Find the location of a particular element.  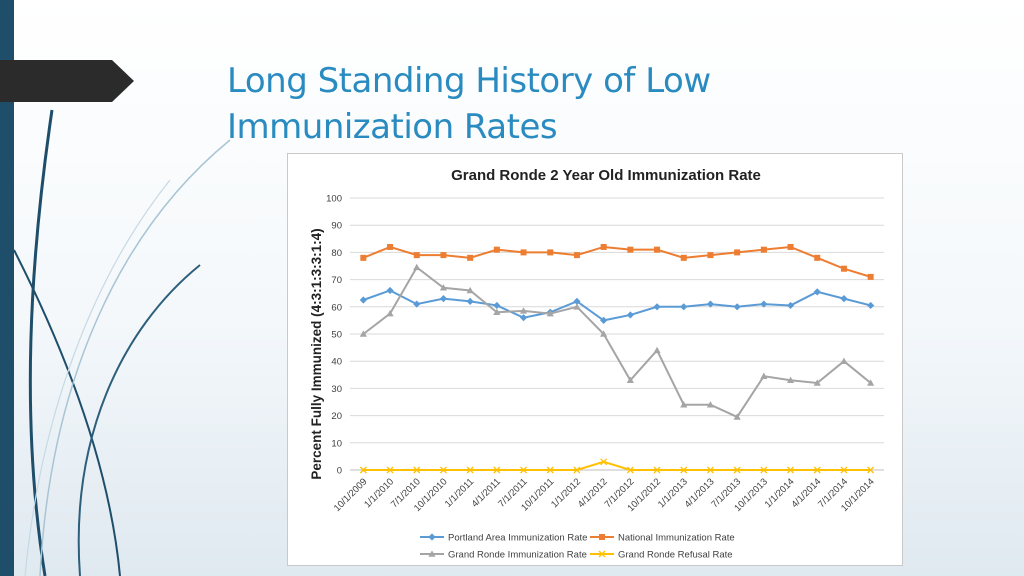

slide-title-line-1: Long Standing History of Low is located at coordinates (469, 81).